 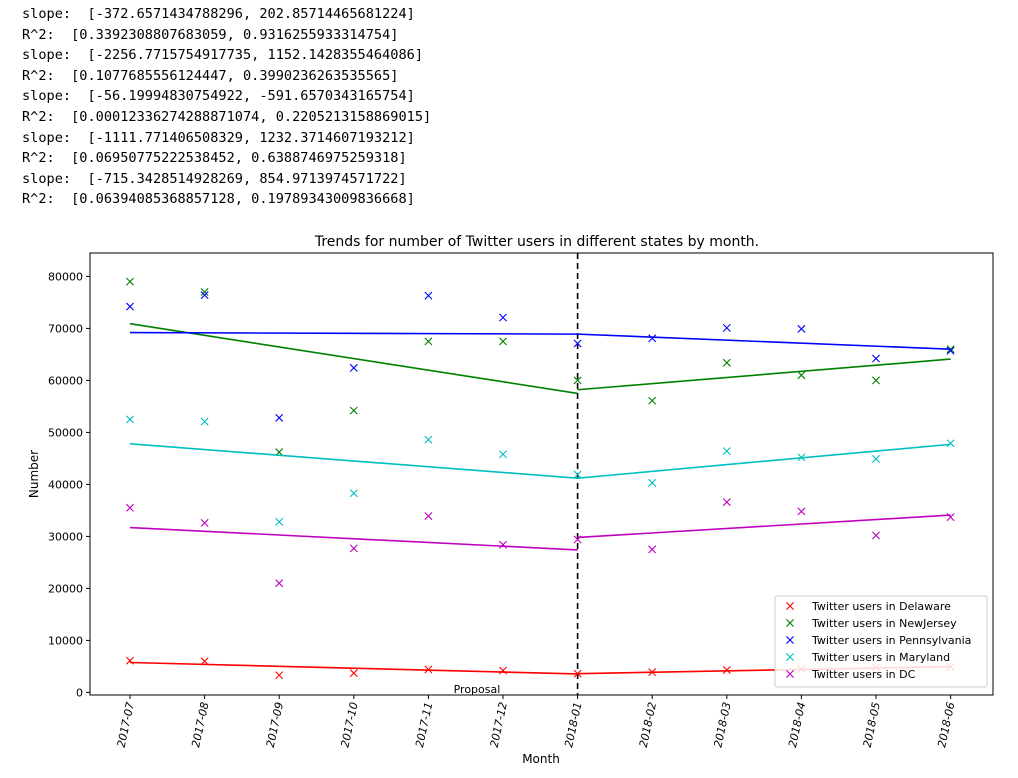 What do you see at coordinates (880, 657) in the screenshot?
I see `legend-label: Twitter users in Maryland` at bounding box center [880, 657].